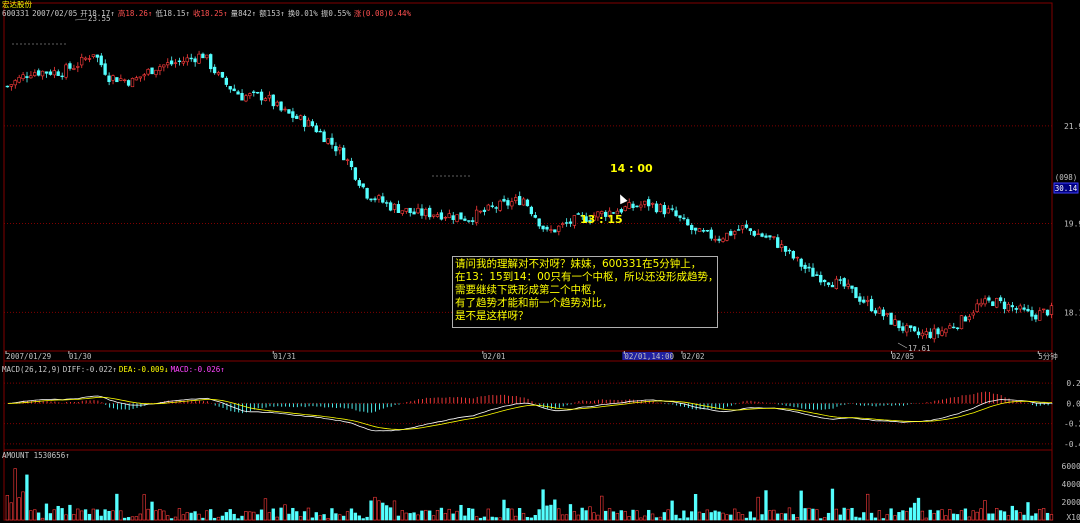  What do you see at coordinates (143, 369) in the screenshot?
I see `macd-dea: DEA:-0.009↓` at bounding box center [143, 369].